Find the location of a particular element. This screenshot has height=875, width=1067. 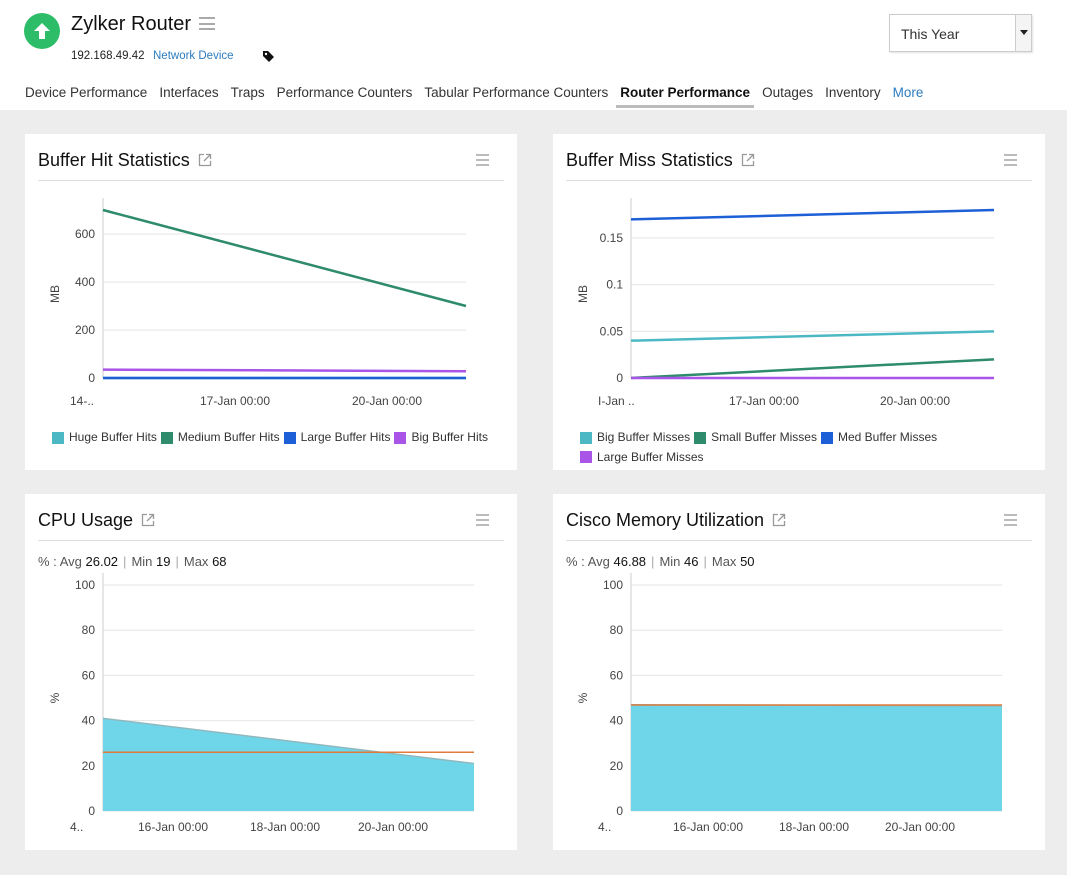

card-title: Cisco Memory Utilization is located at coordinates (665, 520).